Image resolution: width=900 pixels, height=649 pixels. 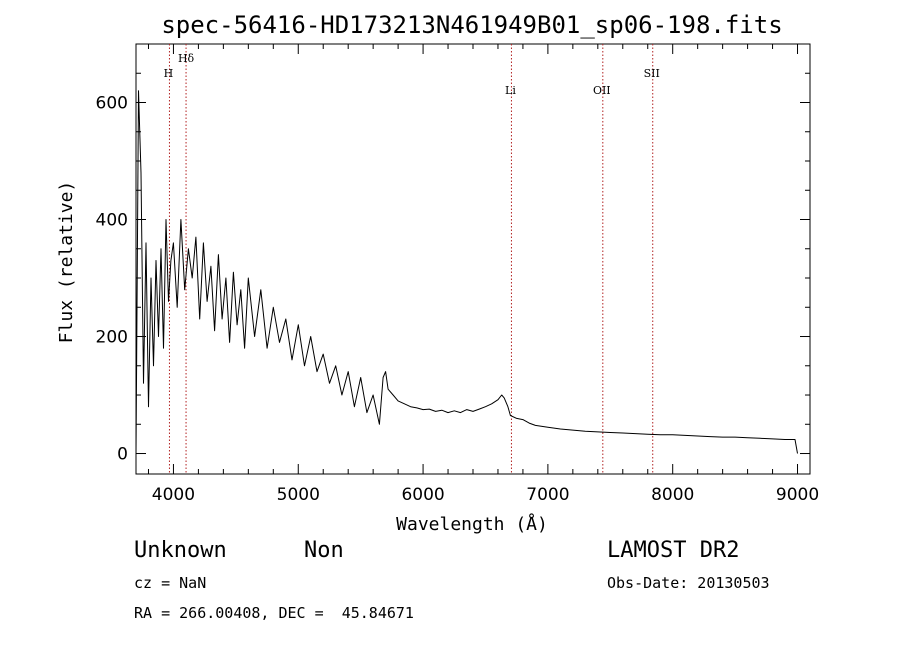 I want to click on x-tick-label: 5000, so click(x=298, y=495).